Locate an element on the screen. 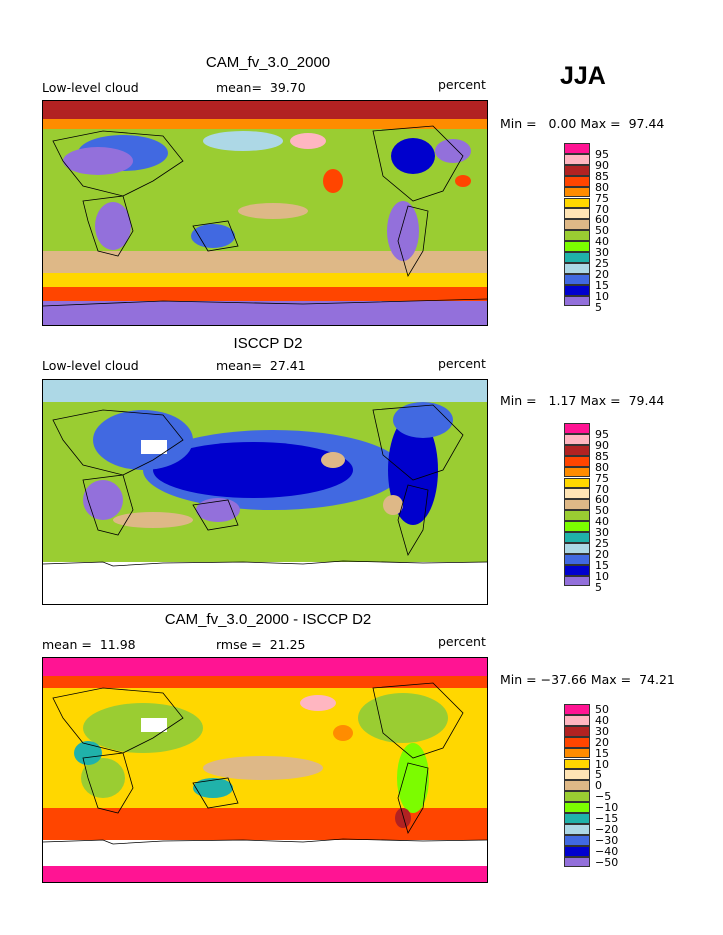  panel-1-variable-label: Low-level cloud is located at coordinates (90, 87).